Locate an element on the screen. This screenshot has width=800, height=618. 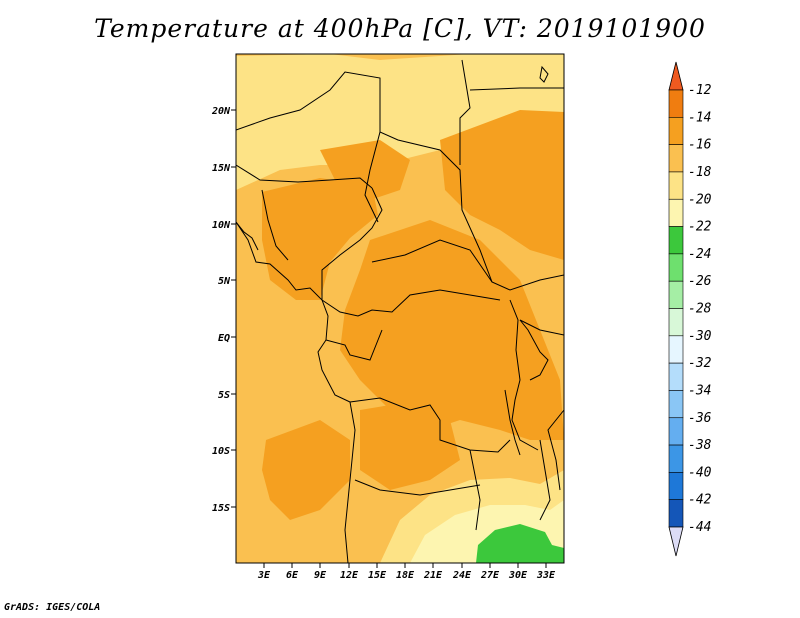
lon-label: 15E is located at coordinates (377, 575).